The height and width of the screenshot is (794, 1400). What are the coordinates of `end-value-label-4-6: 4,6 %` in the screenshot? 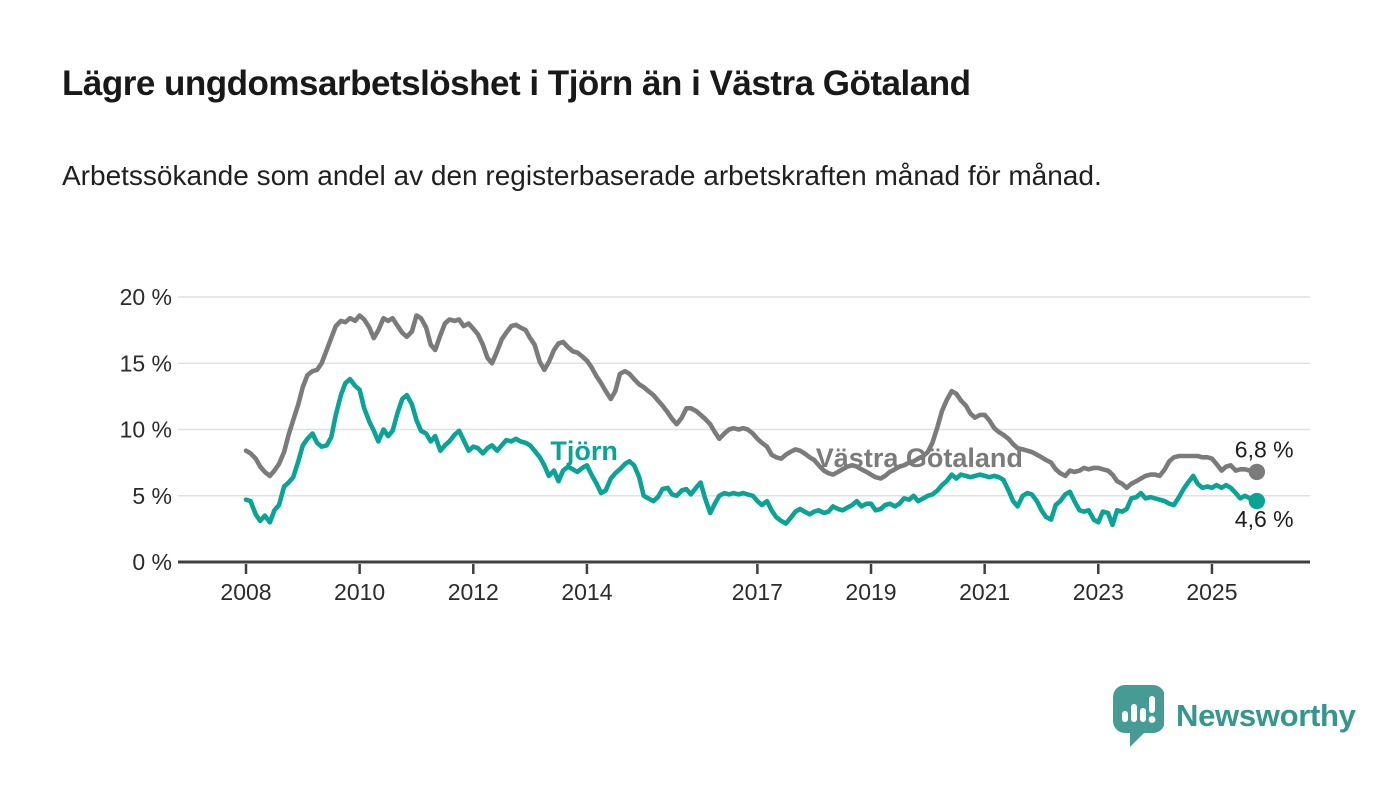 It's located at (1264, 519).